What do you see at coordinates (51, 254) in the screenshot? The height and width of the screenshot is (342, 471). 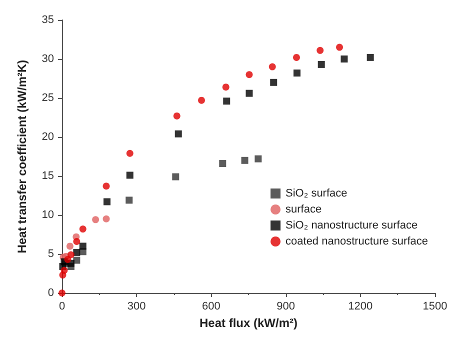 I see `y-tick-label: 5` at bounding box center [51, 254].